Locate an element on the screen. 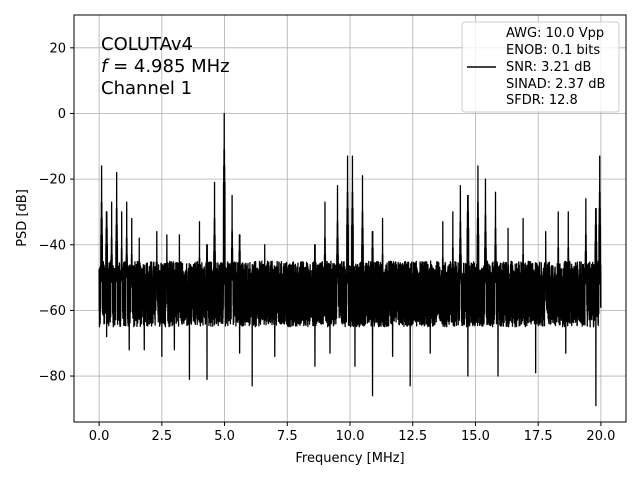 The image size is (640, 480). y-axis-ticks: −80 −60 −40 −20 0 20 is located at coordinates (56, 213).